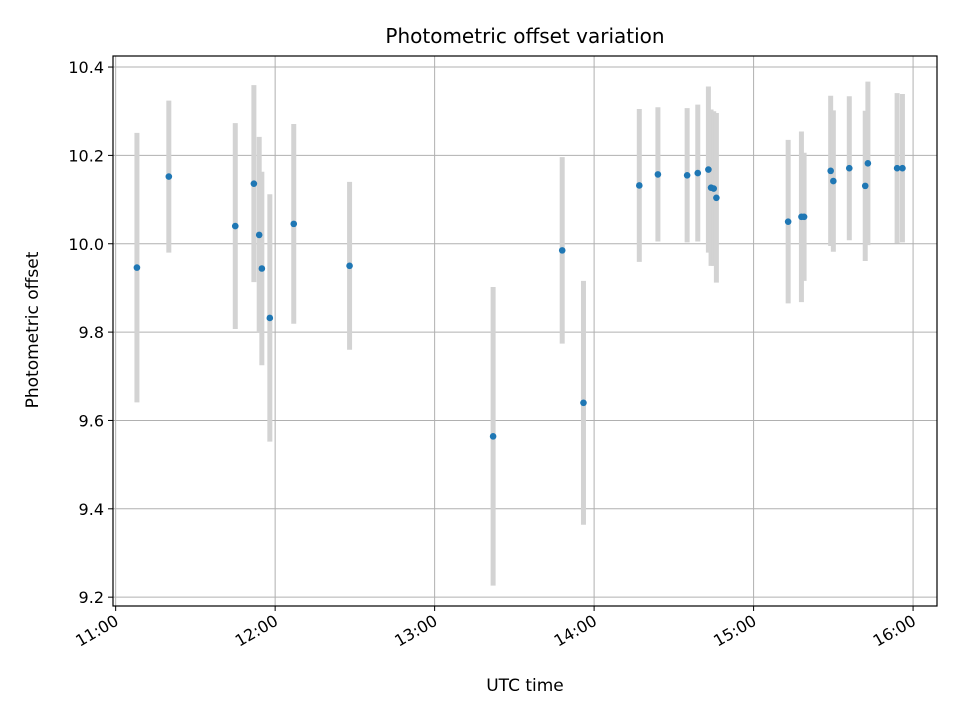 The height and width of the screenshot is (720, 960). Describe the element at coordinates (33, 329) in the screenshot. I see `y-axis-label: Photometric offset` at that location.